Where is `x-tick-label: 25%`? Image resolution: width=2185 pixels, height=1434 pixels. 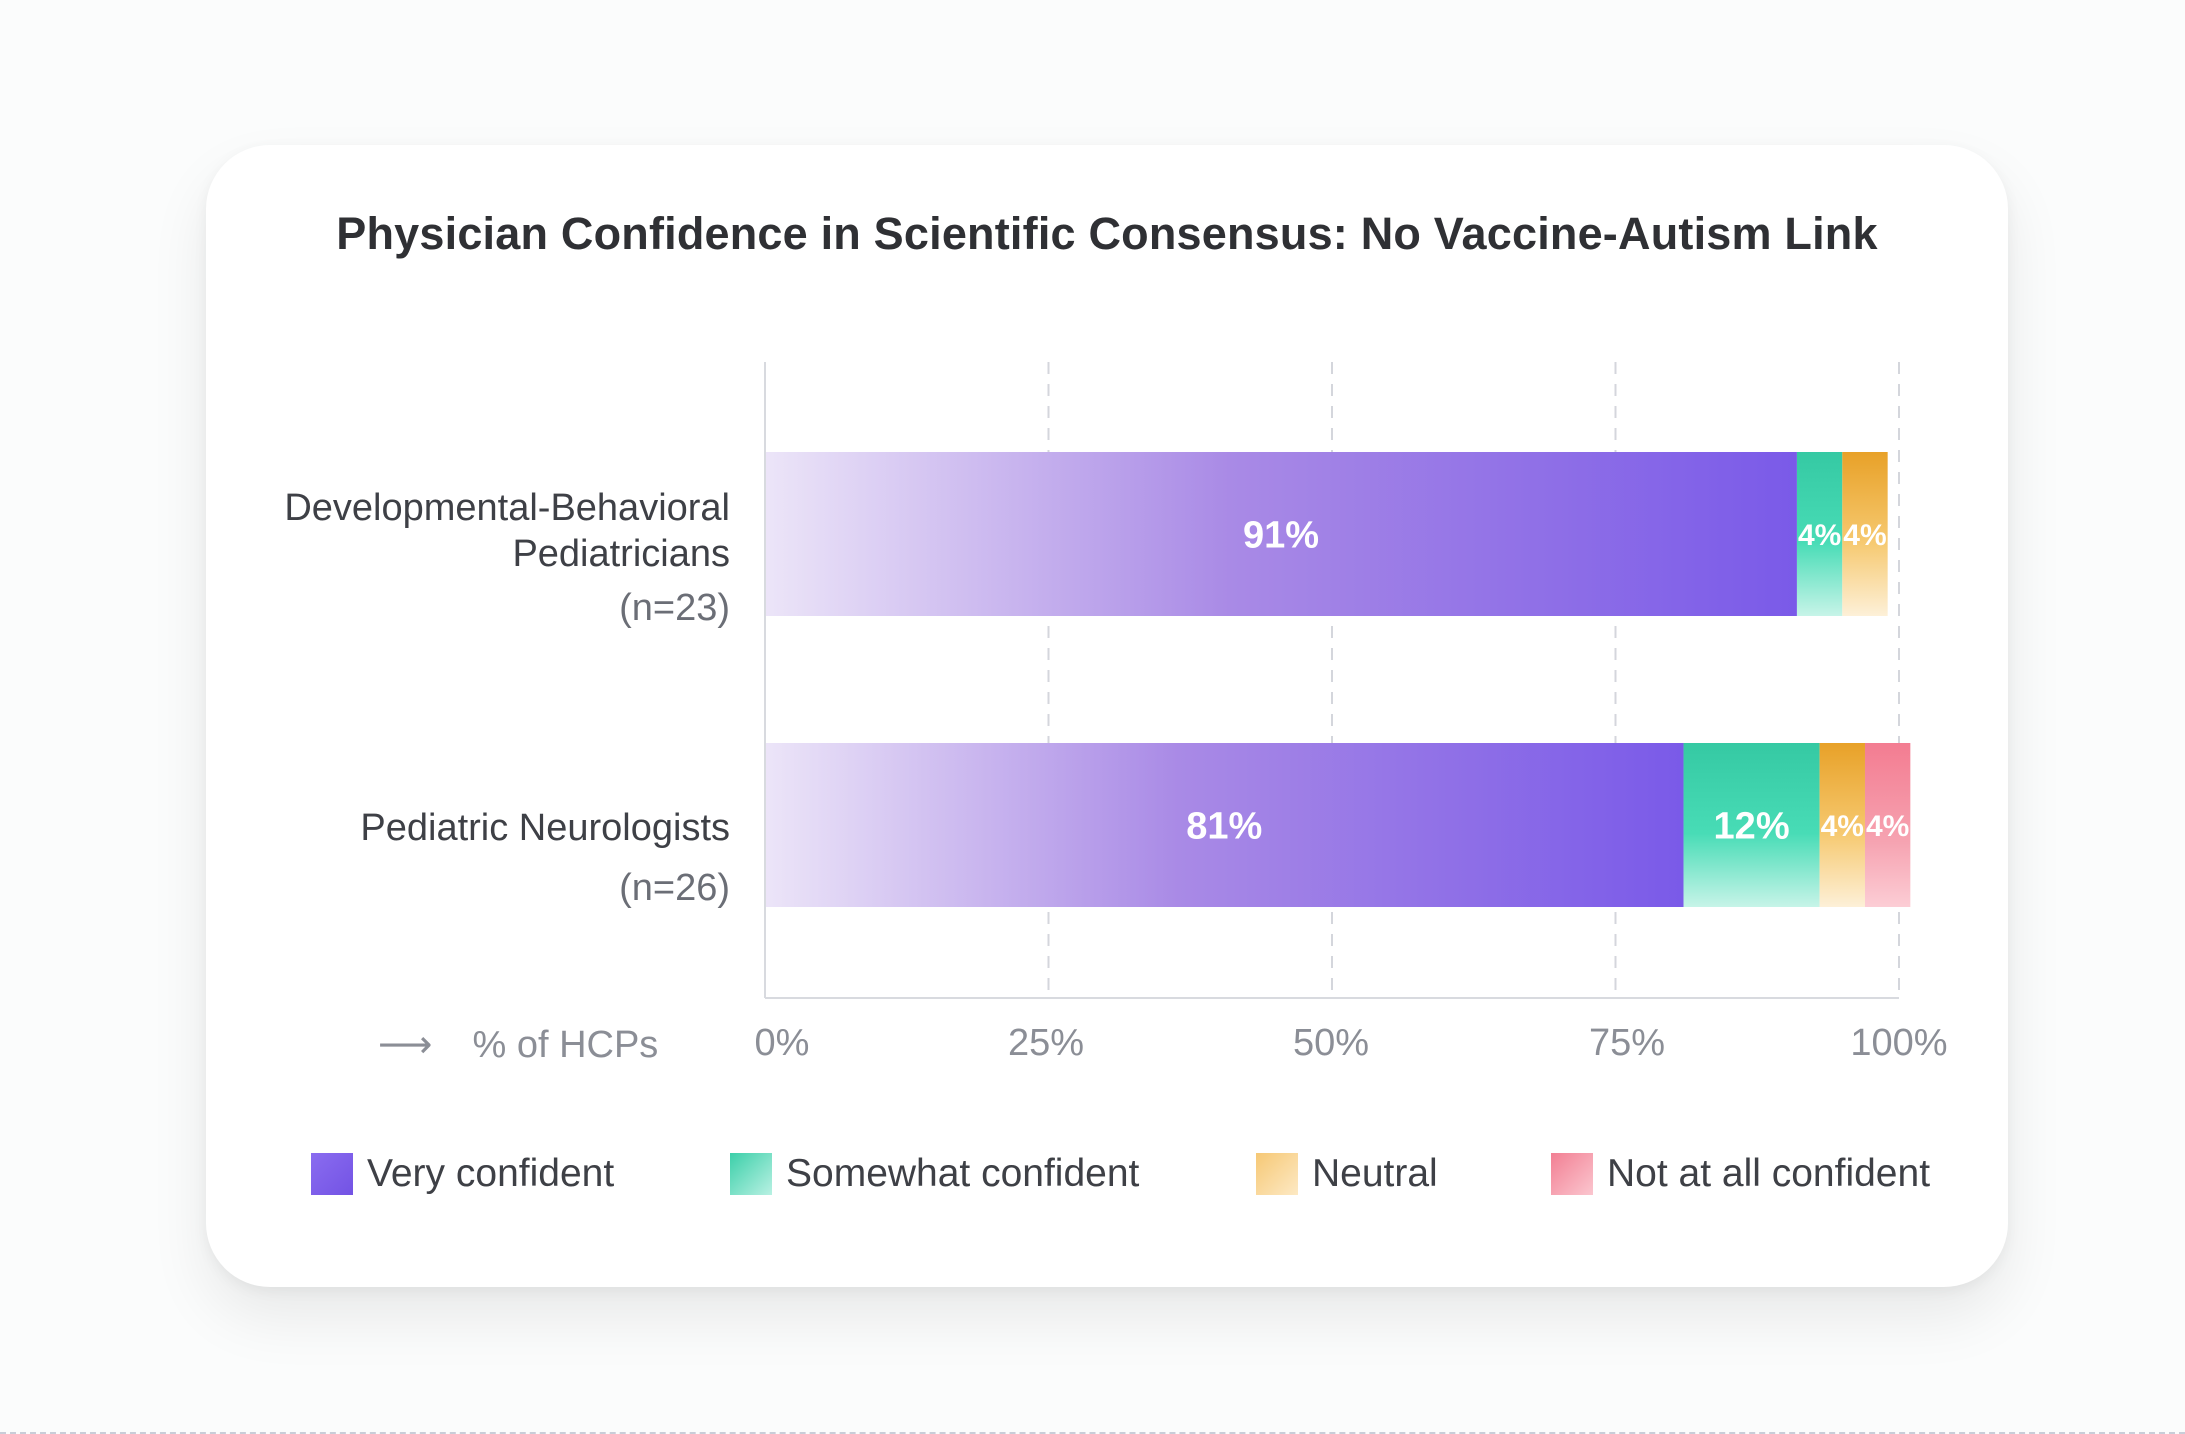
x-tick-label: 25% is located at coordinates (1046, 1043).